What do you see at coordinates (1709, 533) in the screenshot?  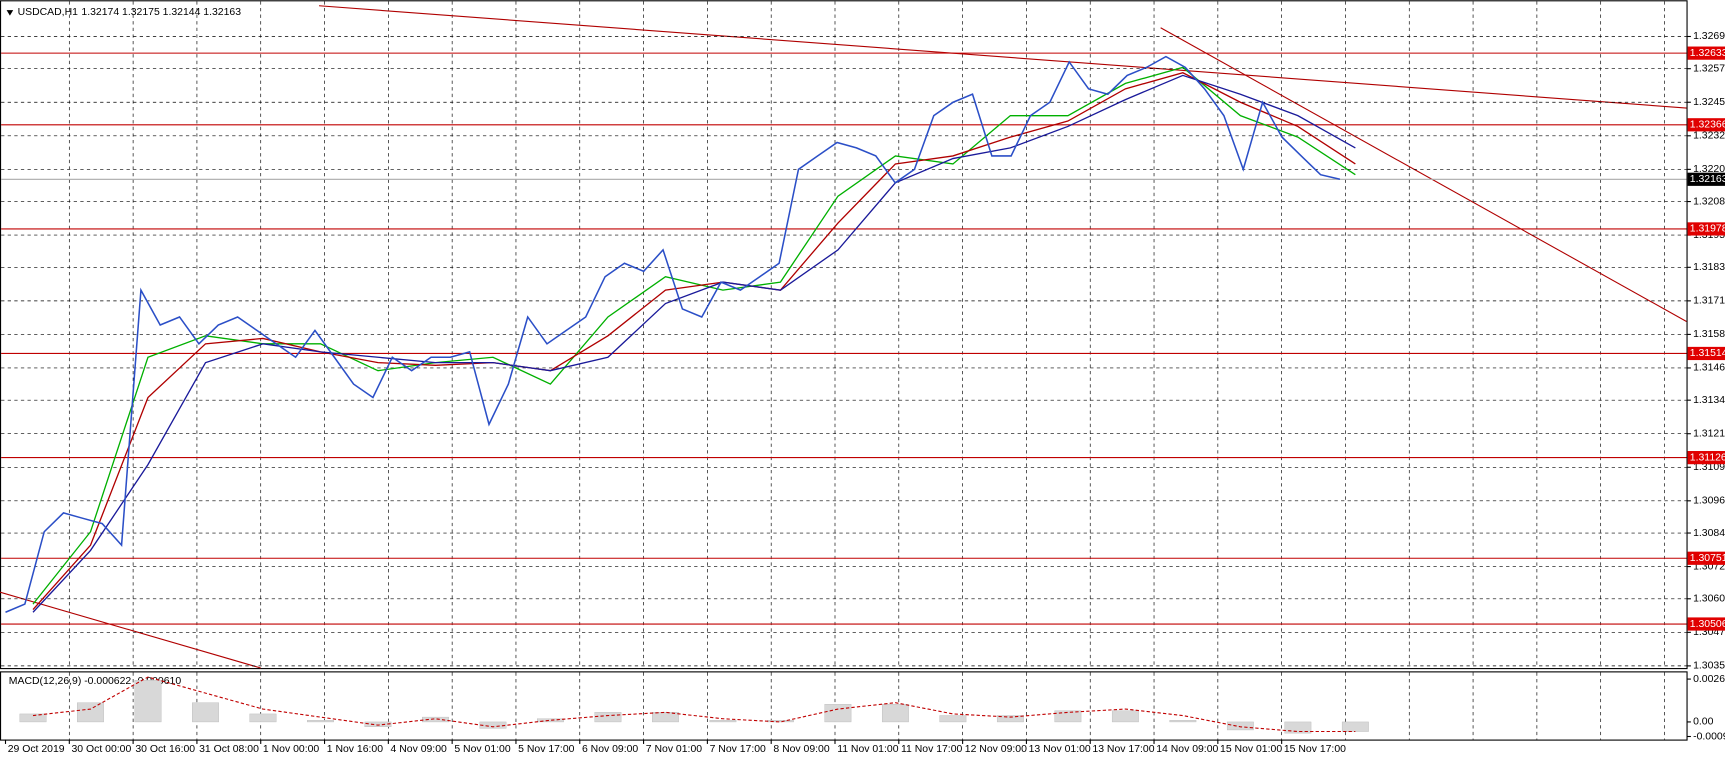 I see `y-tick-label: 1.30845` at bounding box center [1709, 533].